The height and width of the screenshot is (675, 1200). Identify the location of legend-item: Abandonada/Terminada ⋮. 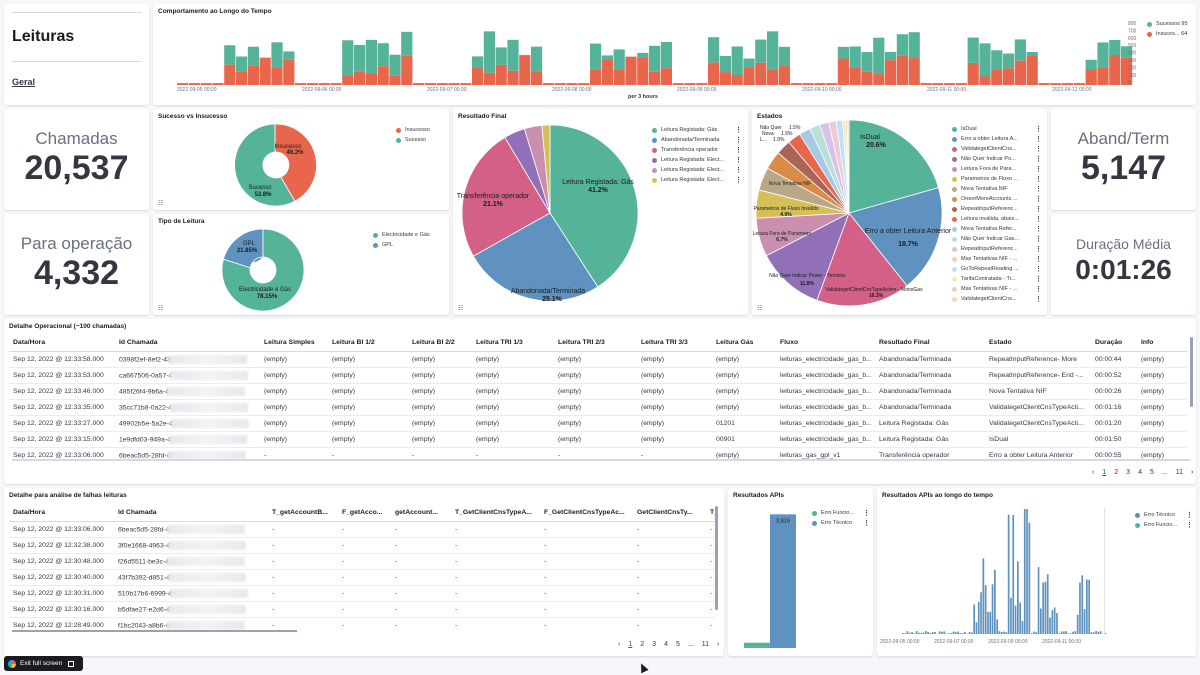
(697, 140).